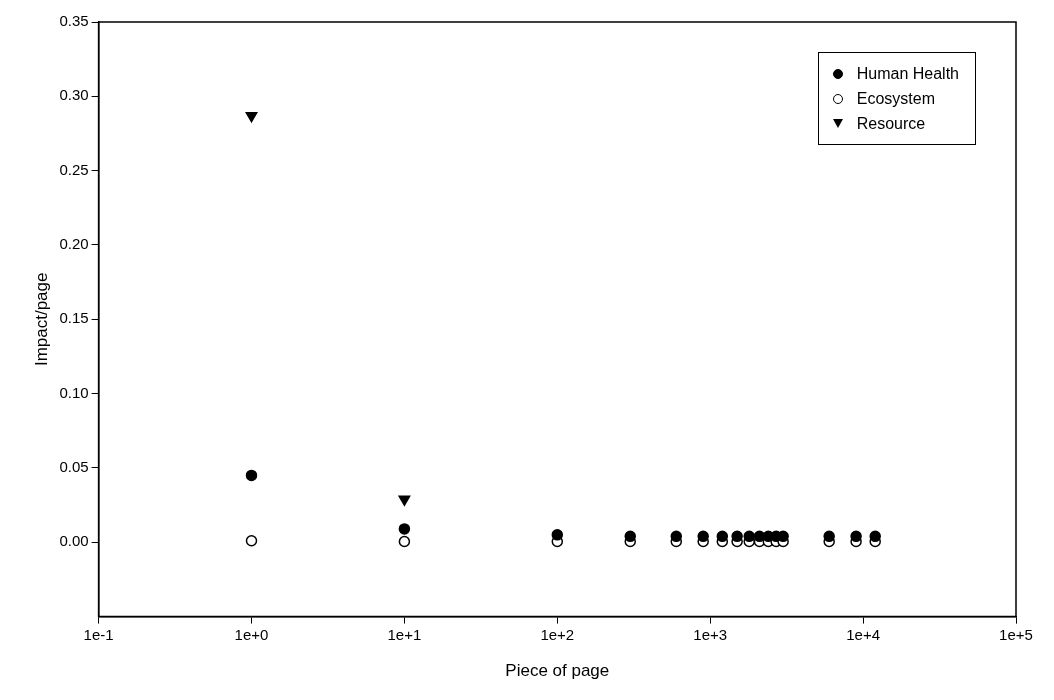  I want to click on legend-label: Ecosystem, so click(895, 99).